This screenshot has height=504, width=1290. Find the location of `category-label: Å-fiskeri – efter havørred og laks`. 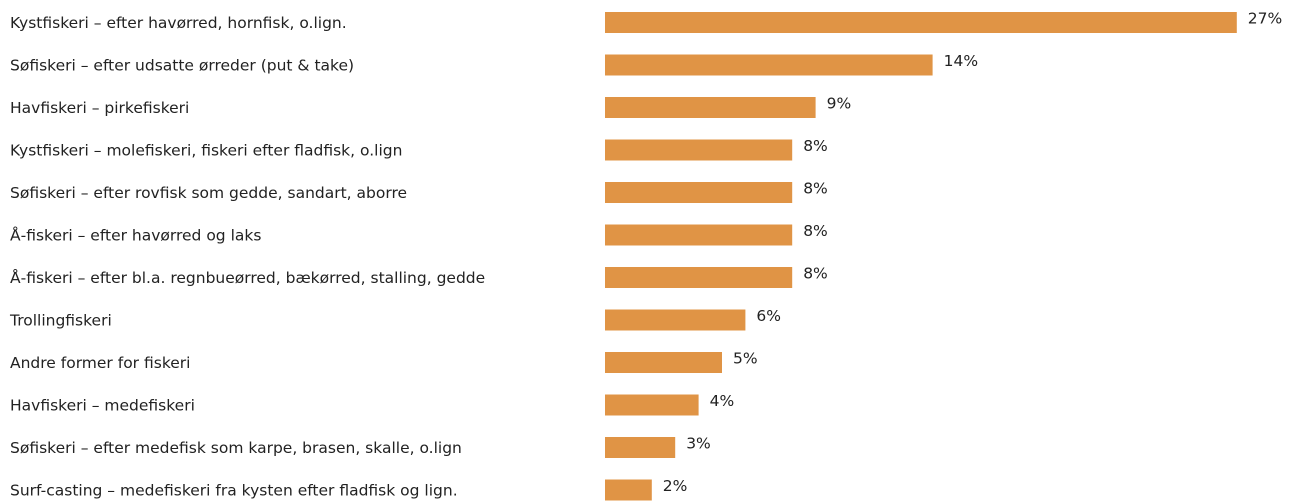

category-label: Å-fiskeri – efter havørred og laks is located at coordinates (135, 235).